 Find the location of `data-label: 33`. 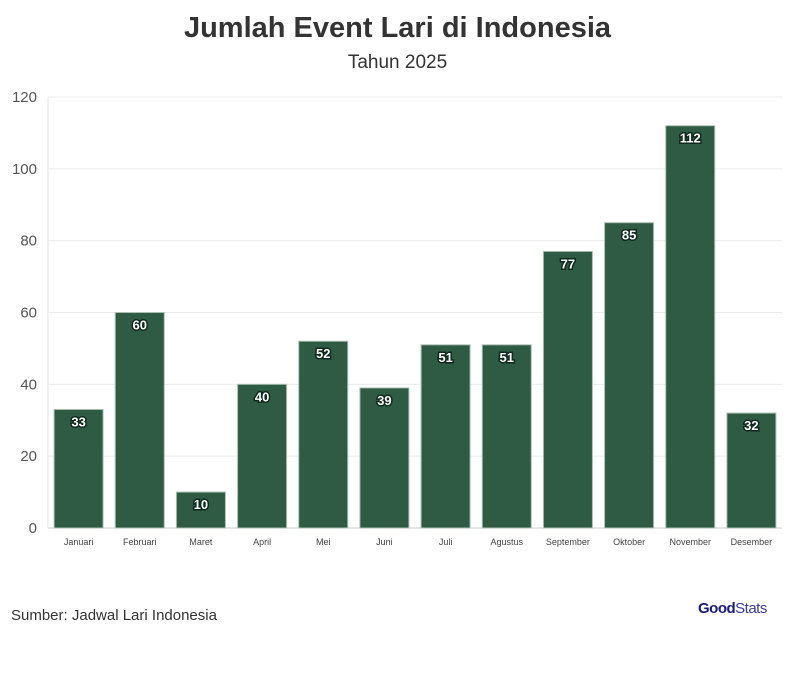

data-label: 33 is located at coordinates (78, 421).